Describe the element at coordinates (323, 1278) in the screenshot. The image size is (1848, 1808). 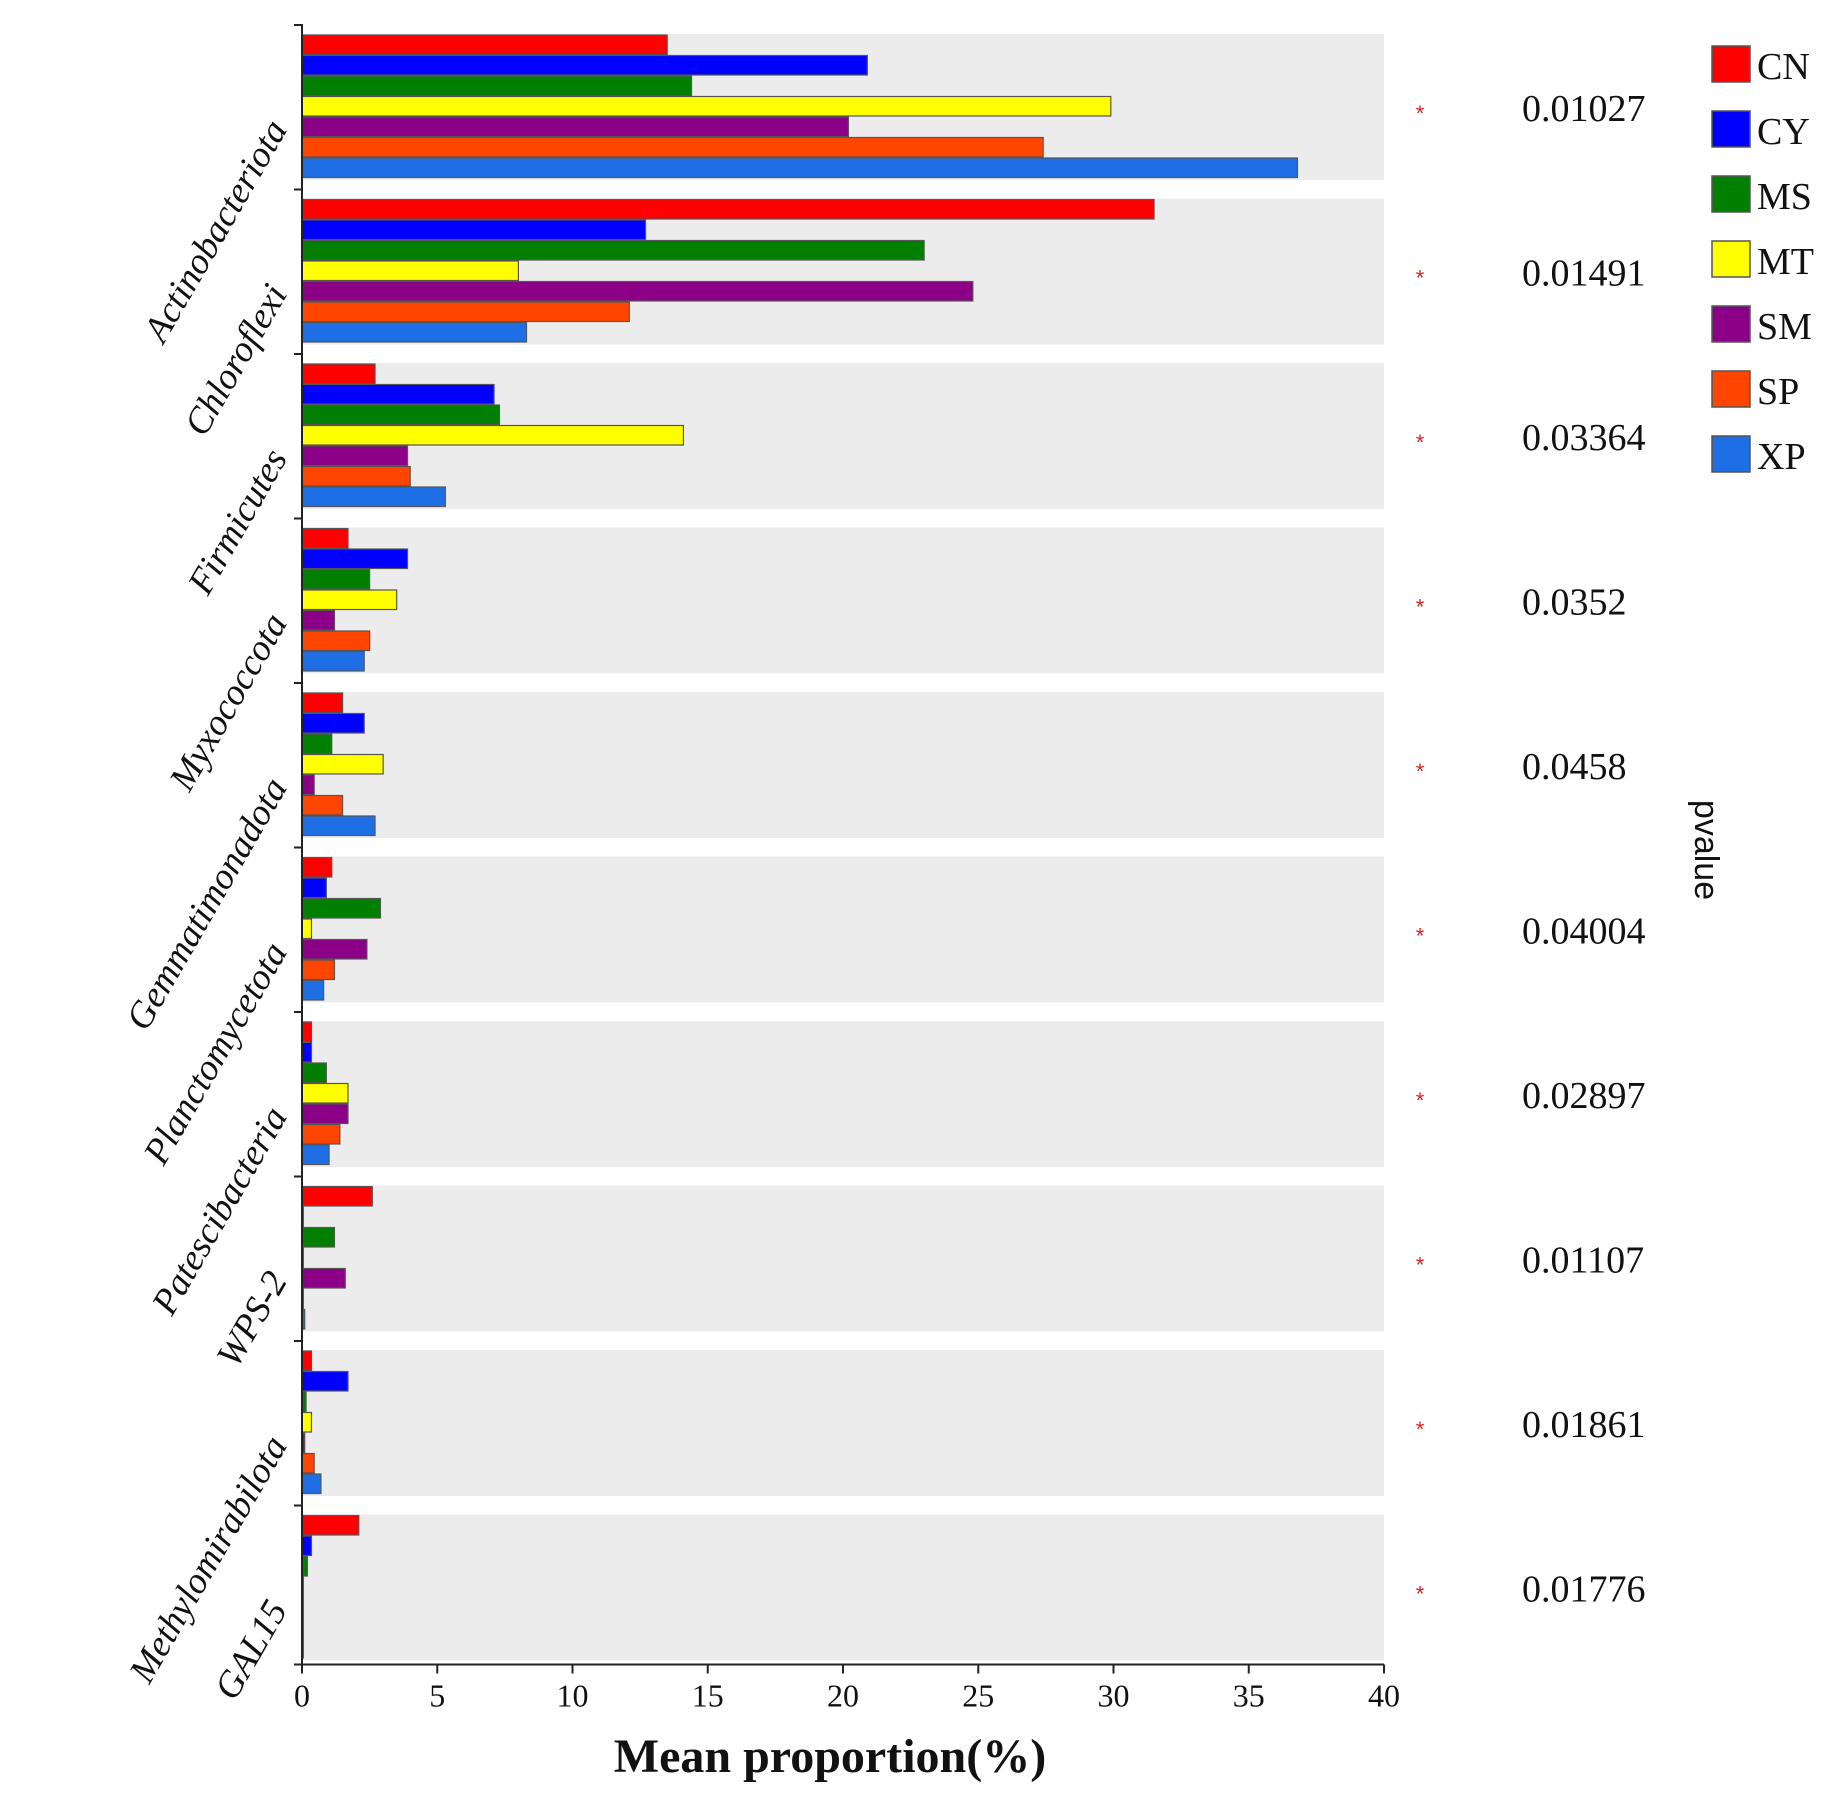
I see `bar-wps-2-sm` at that location.